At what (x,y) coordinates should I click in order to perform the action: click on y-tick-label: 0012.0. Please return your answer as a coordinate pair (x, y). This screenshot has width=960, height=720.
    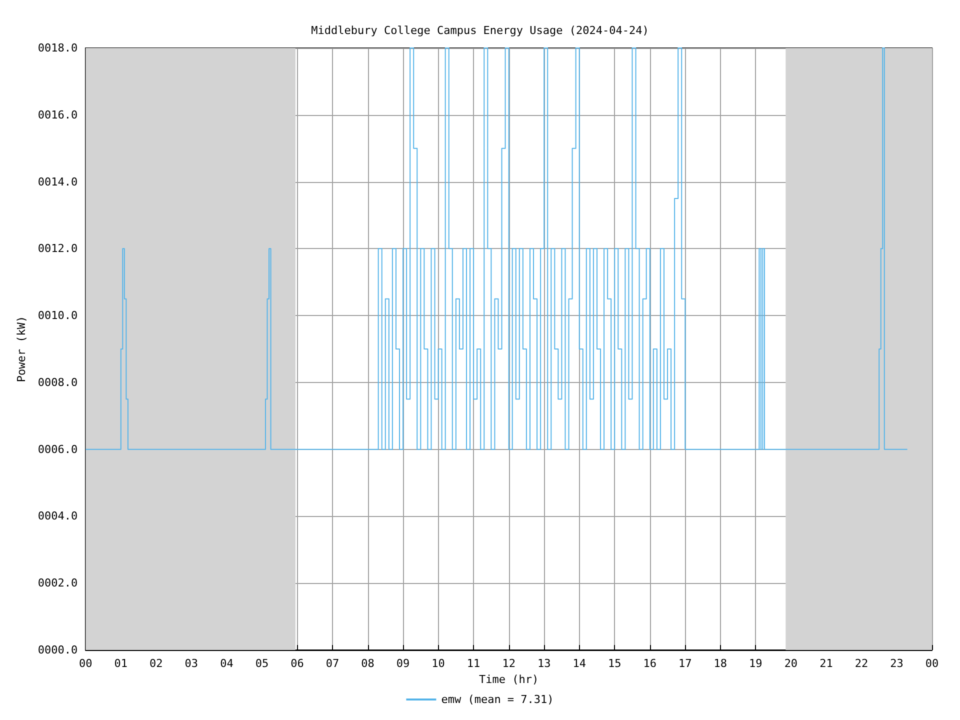
    Looking at the image, I should click on (58, 249).